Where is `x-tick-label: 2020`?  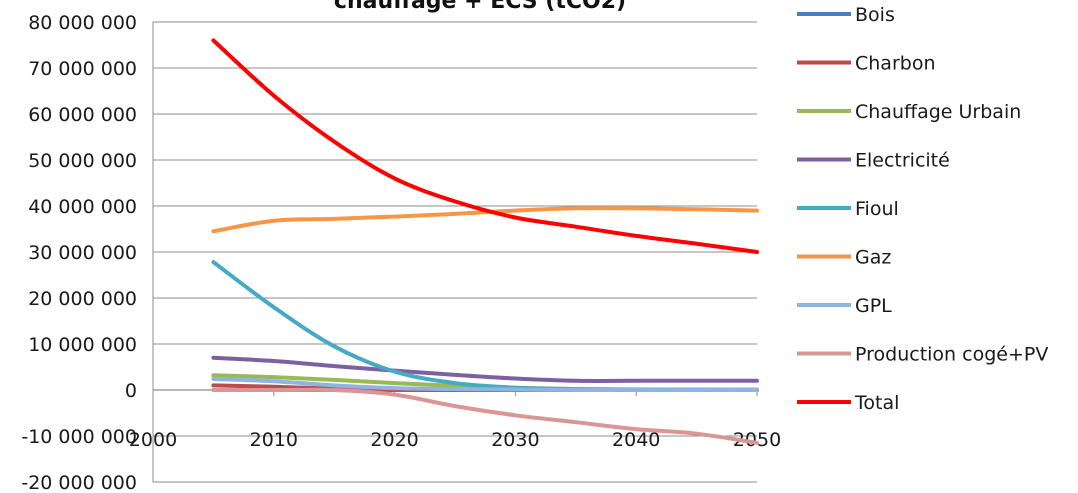
x-tick-label: 2020 is located at coordinates (394, 440).